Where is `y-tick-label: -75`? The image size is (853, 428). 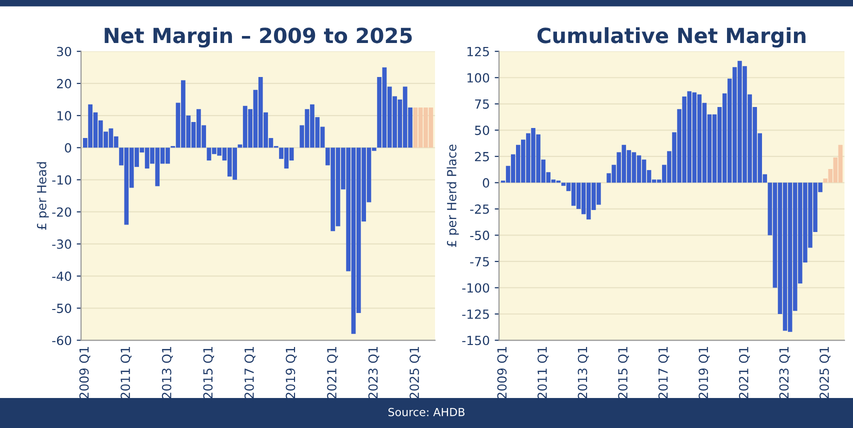 y-tick-label: -75 is located at coordinates (479, 261).